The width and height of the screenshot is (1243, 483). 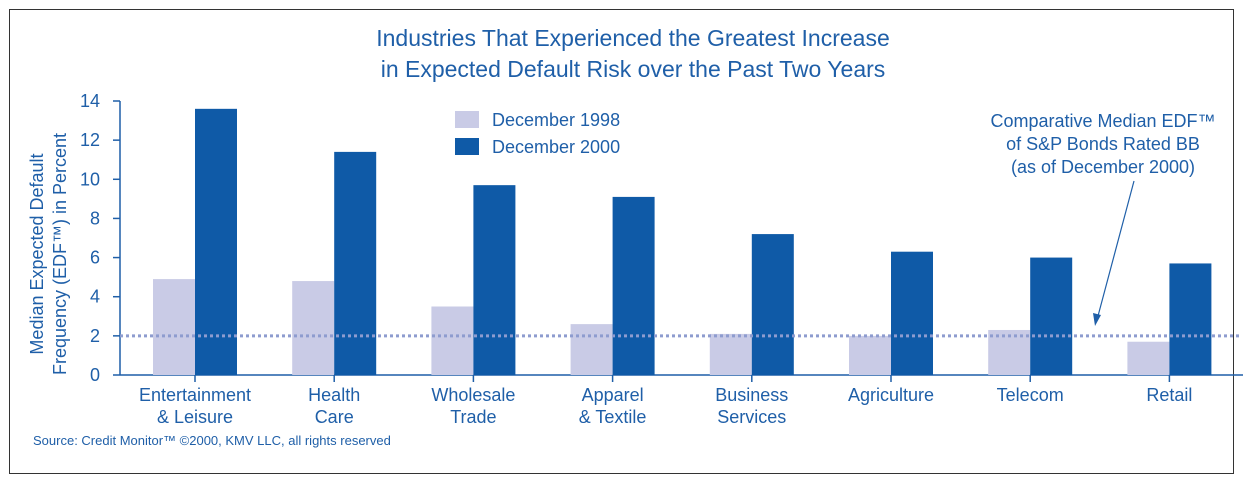 What do you see at coordinates (95, 297) in the screenshot?
I see `y-tick-label: 4` at bounding box center [95, 297].